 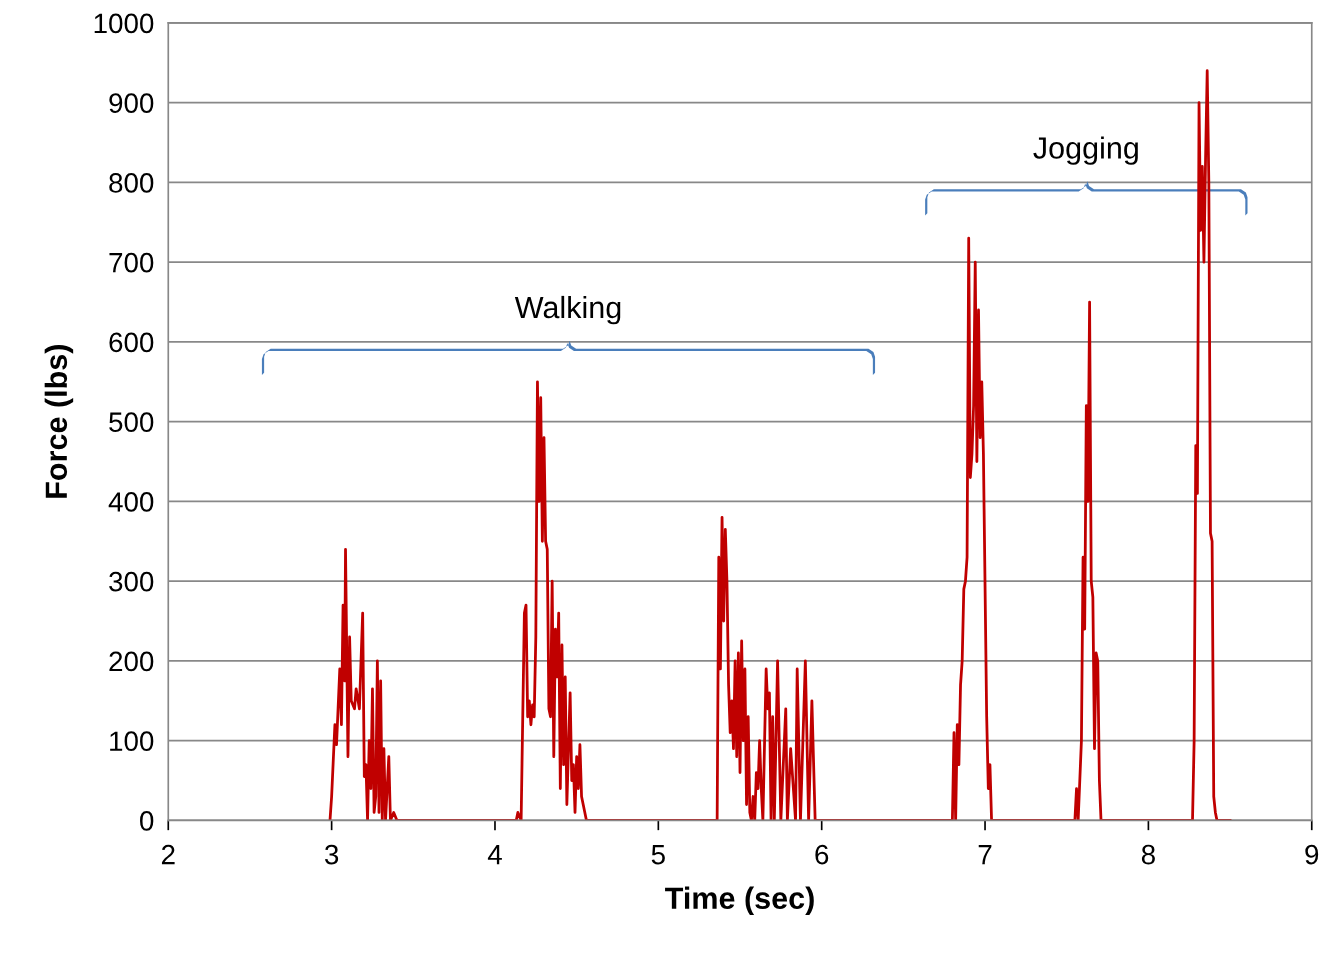 I want to click on x-tick-label: 3, so click(x=331, y=854).